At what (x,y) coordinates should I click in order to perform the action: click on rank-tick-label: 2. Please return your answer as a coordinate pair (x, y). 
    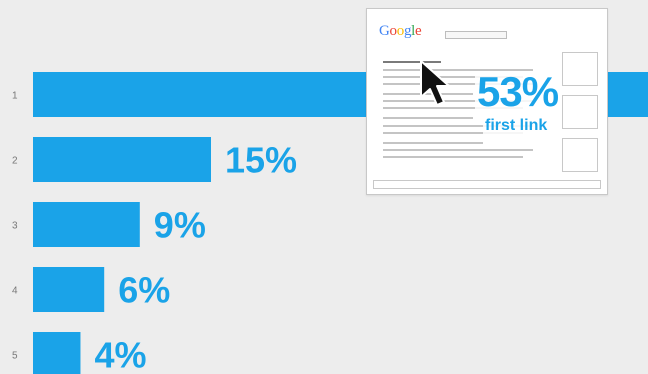
    Looking at the image, I should click on (15, 161).